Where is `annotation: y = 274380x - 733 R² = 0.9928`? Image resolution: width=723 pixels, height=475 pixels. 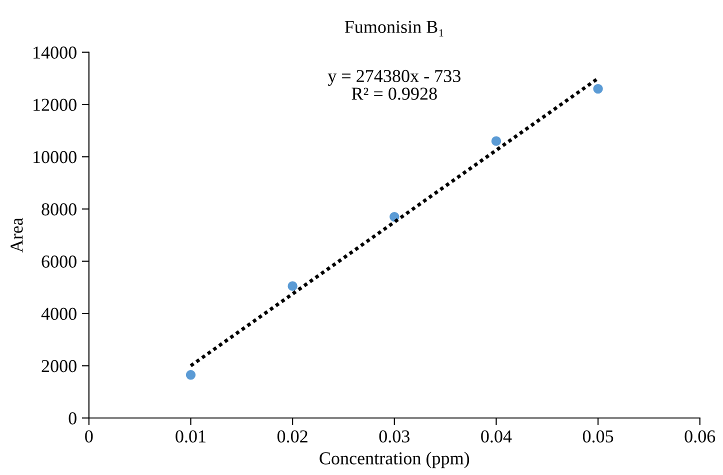
annotation: y = 274380x - 733 R² = 0.9928 is located at coordinates (394, 85).